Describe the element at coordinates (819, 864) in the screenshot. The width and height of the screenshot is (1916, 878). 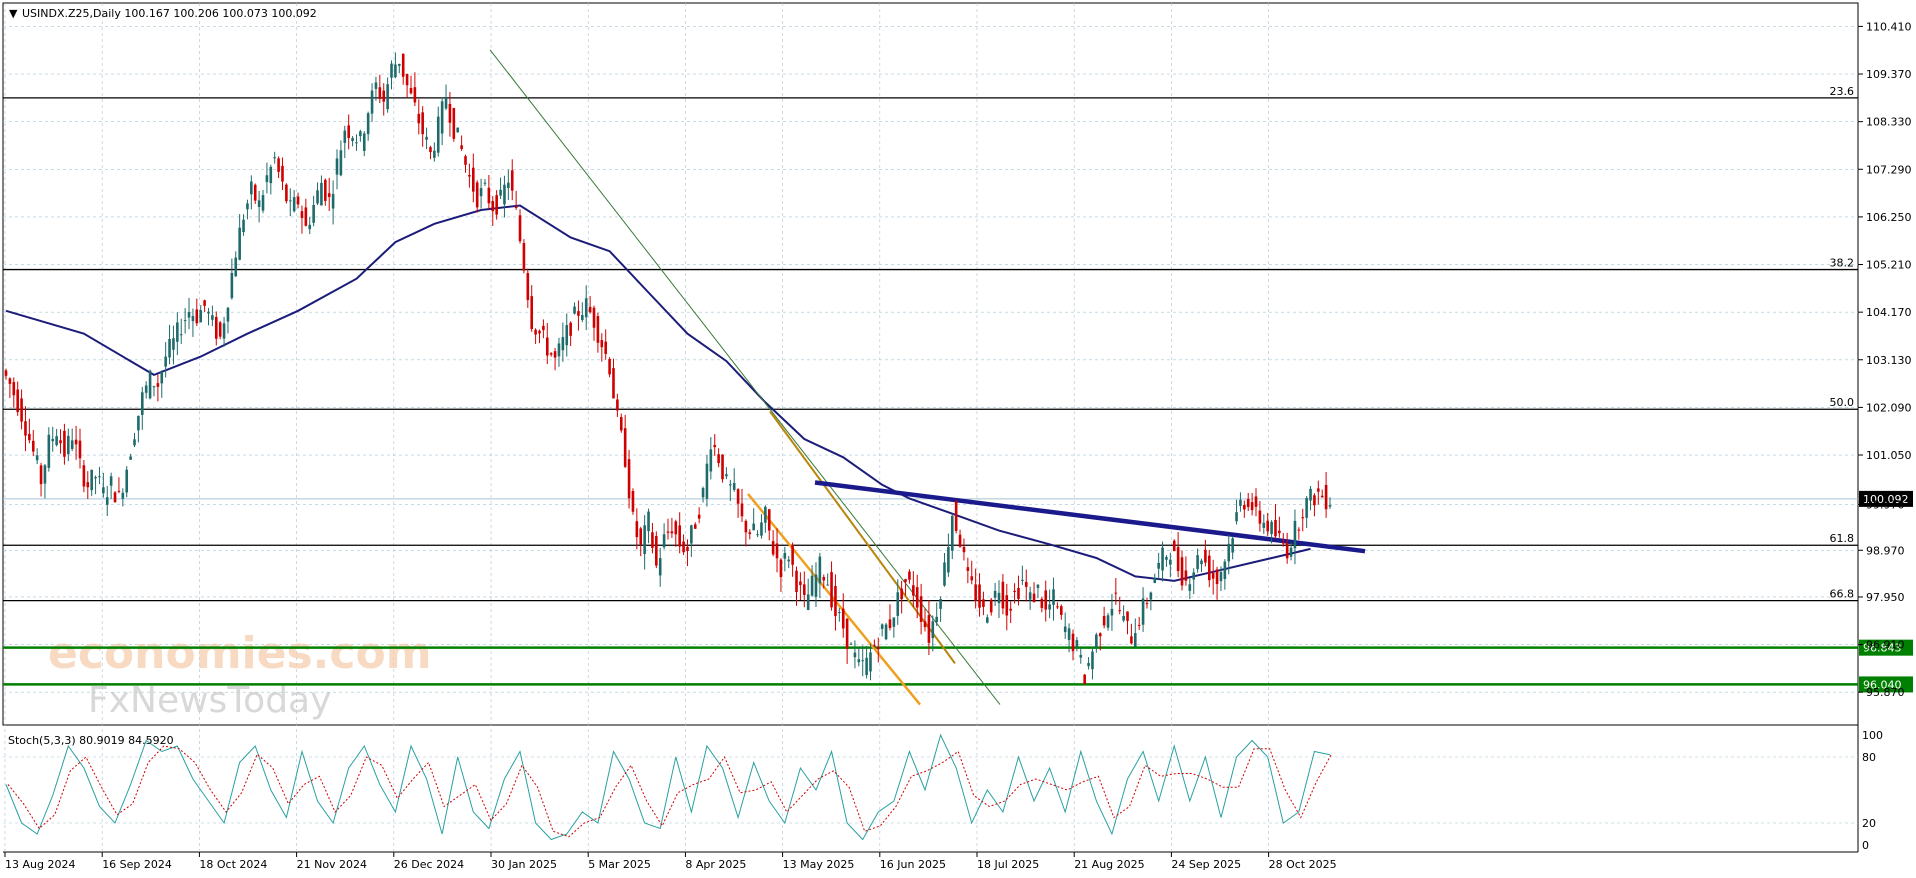
I see `x-tick-label: 13 May 2025` at that location.